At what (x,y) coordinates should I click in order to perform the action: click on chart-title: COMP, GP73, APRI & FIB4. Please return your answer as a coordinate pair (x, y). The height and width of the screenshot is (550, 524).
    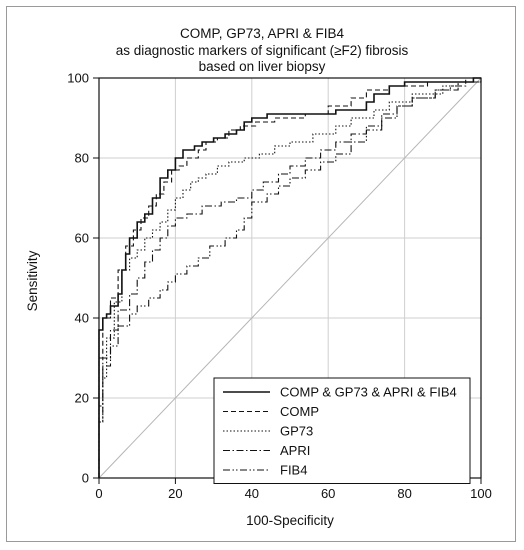
    Looking at the image, I should click on (262, 33).